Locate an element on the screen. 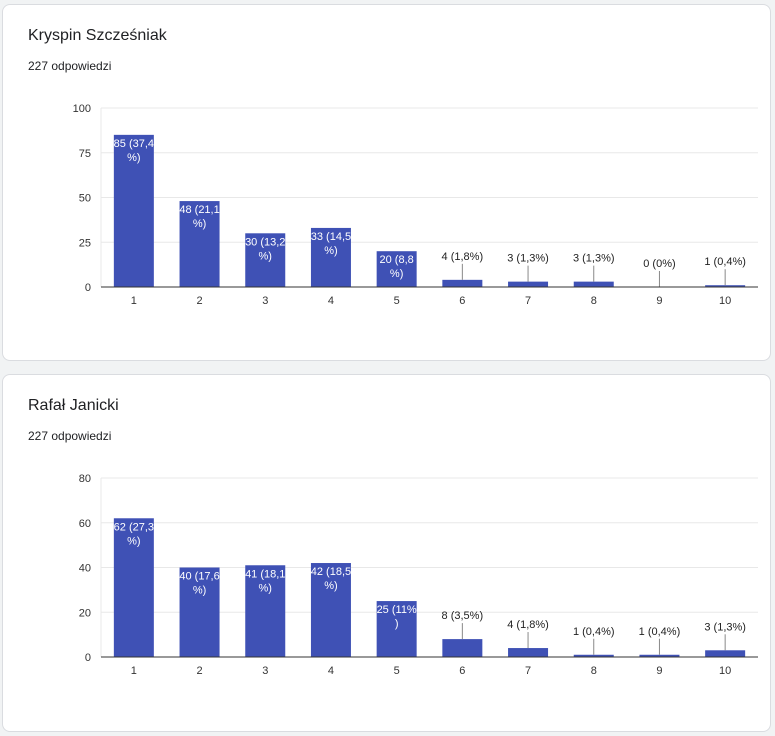 The height and width of the screenshot is (736, 775). y-tick-label: 50 is located at coordinates (85, 199).